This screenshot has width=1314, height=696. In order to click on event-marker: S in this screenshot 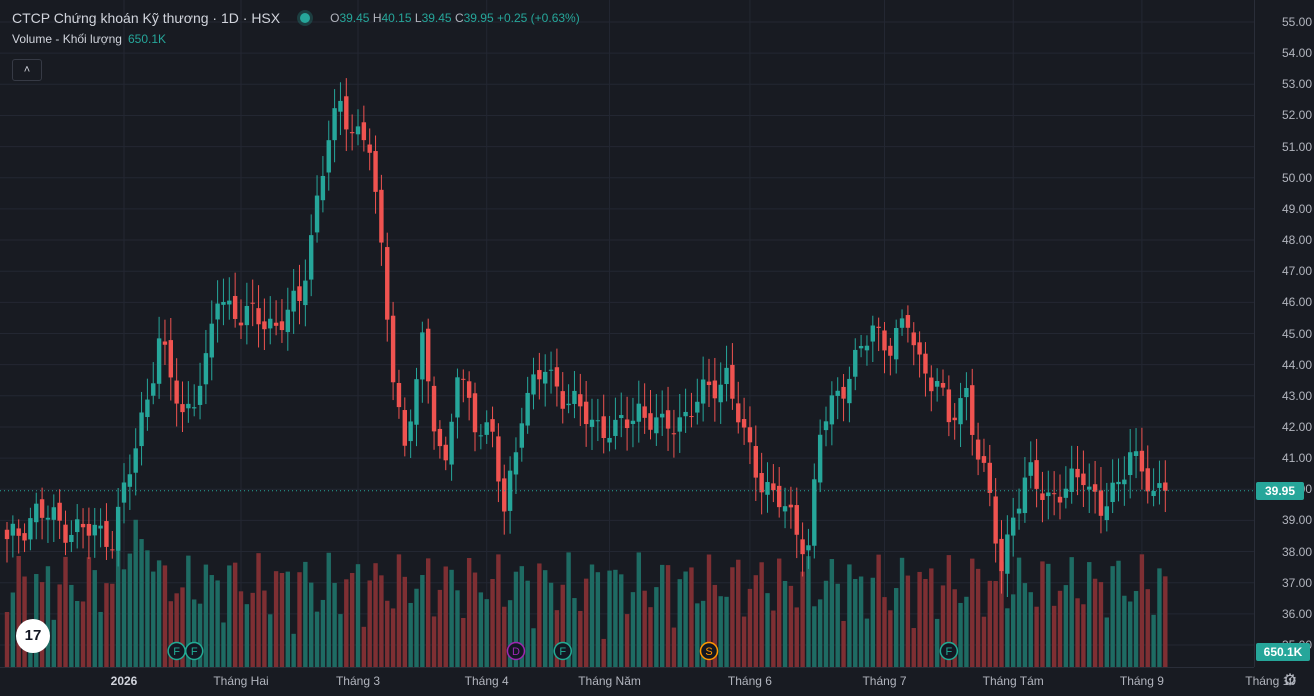, I will do `click(709, 651)`.